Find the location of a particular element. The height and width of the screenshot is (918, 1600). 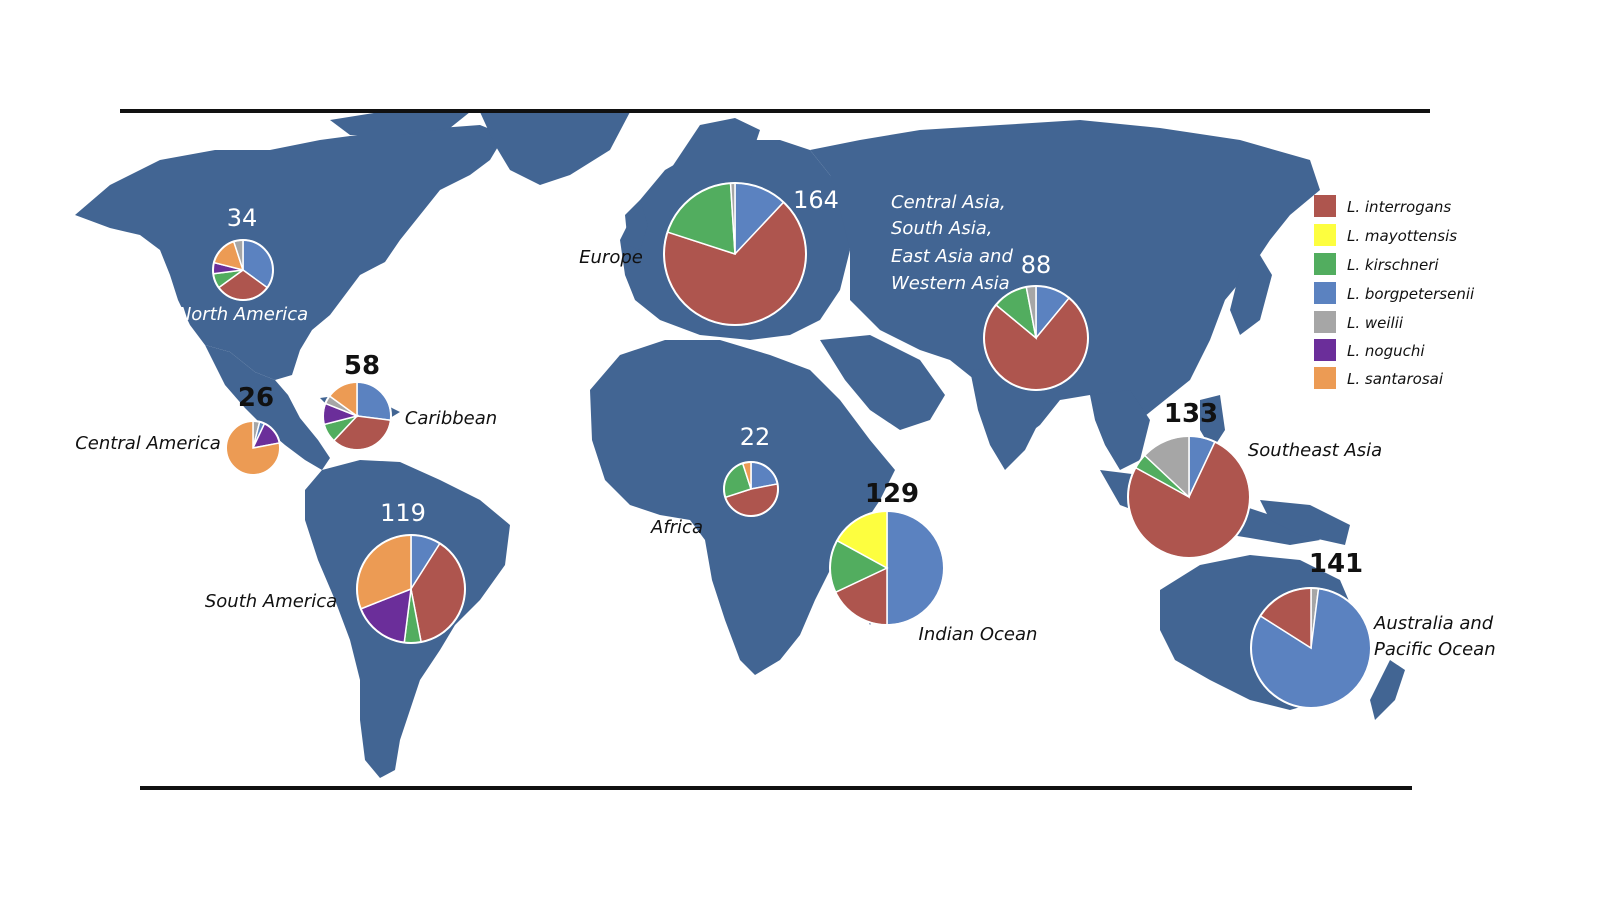

count-australia: 141 is located at coordinates (1336, 564).